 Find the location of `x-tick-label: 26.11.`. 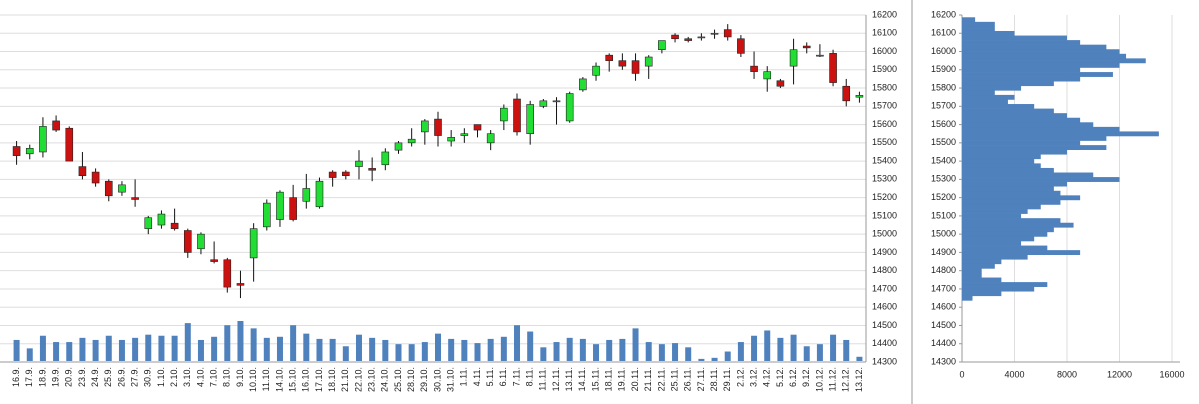

x-tick-label: 26.11. is located at coordinates (688, 379).